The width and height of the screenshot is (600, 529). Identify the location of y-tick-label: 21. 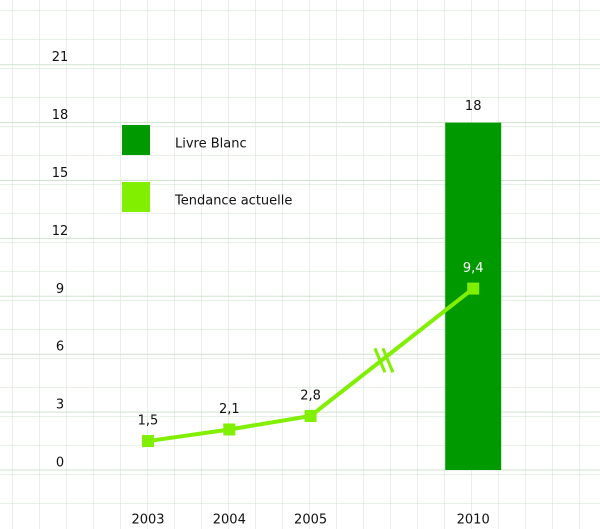
(60, 57).